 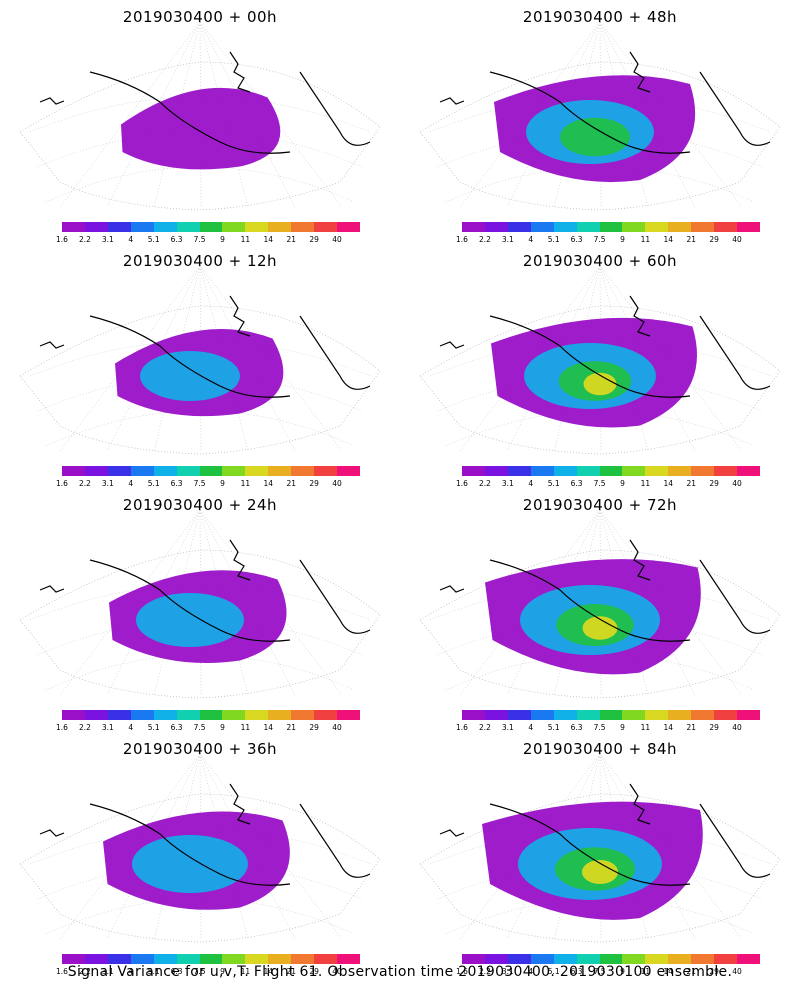 What do you see at coordinates (291, 483) in the screenshot?
I see `colorbar-tick-label: 21` at bounding box center [291, 483].